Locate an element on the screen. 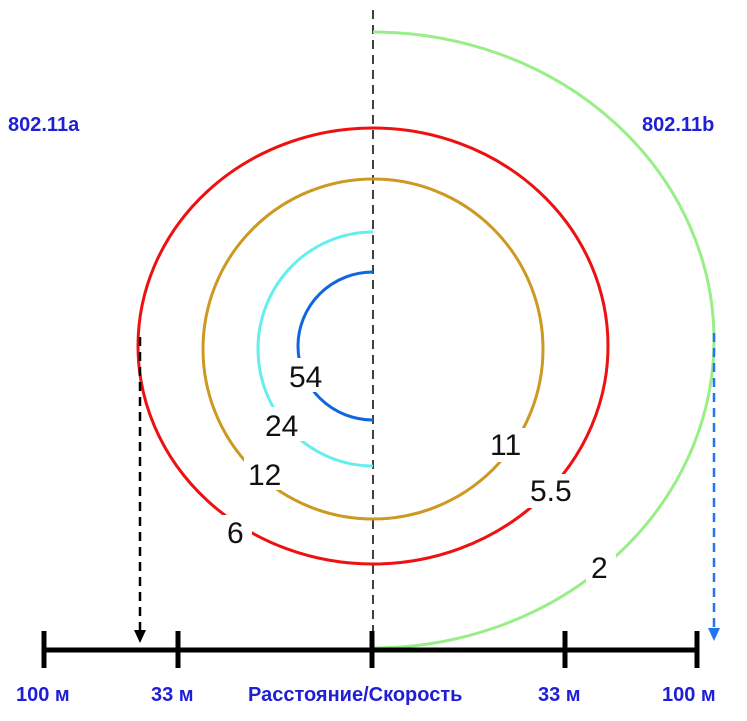  arrow-right-head-icon is located at coordinates (714, 634).